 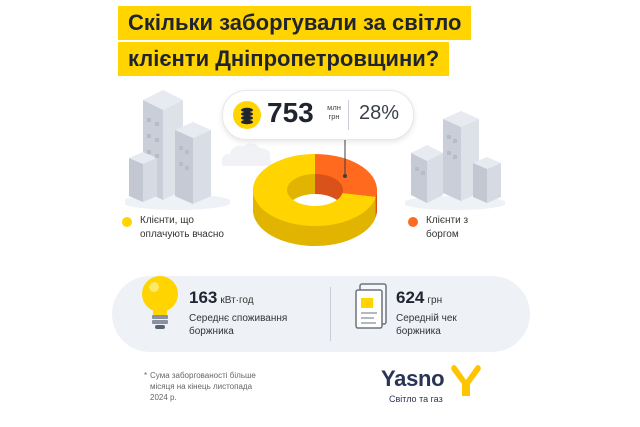 I want to click on check-value-row: 624 грн, so click(x=419, y=298).